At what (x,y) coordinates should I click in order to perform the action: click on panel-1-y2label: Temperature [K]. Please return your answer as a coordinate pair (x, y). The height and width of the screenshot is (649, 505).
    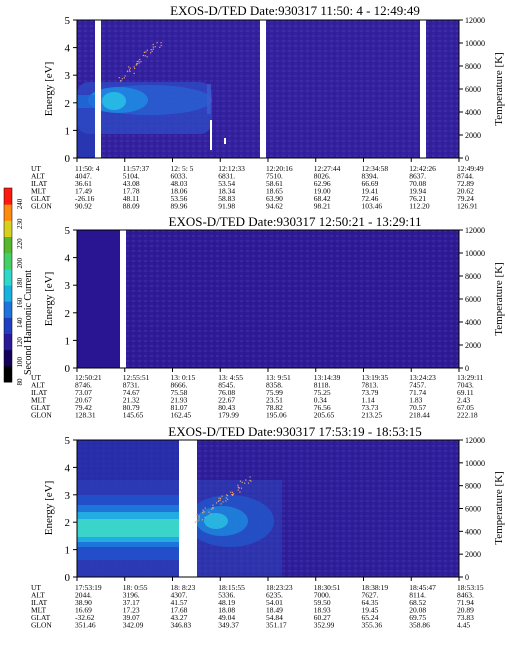
    Looking at the image, I should click on (499, 88).